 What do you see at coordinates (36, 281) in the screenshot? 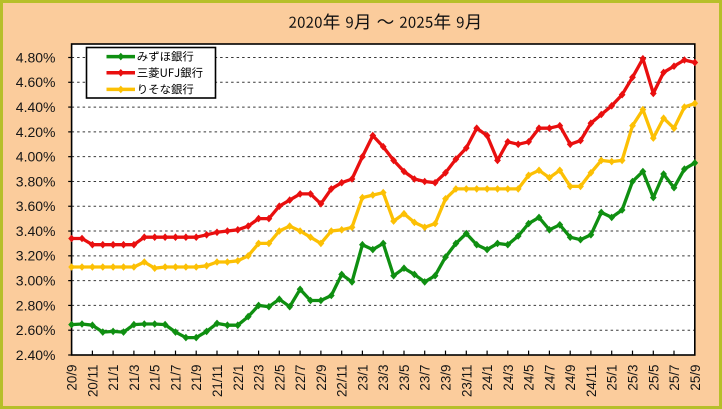
I see `svg-text: 3.00%` at bounding box center [36, 281].